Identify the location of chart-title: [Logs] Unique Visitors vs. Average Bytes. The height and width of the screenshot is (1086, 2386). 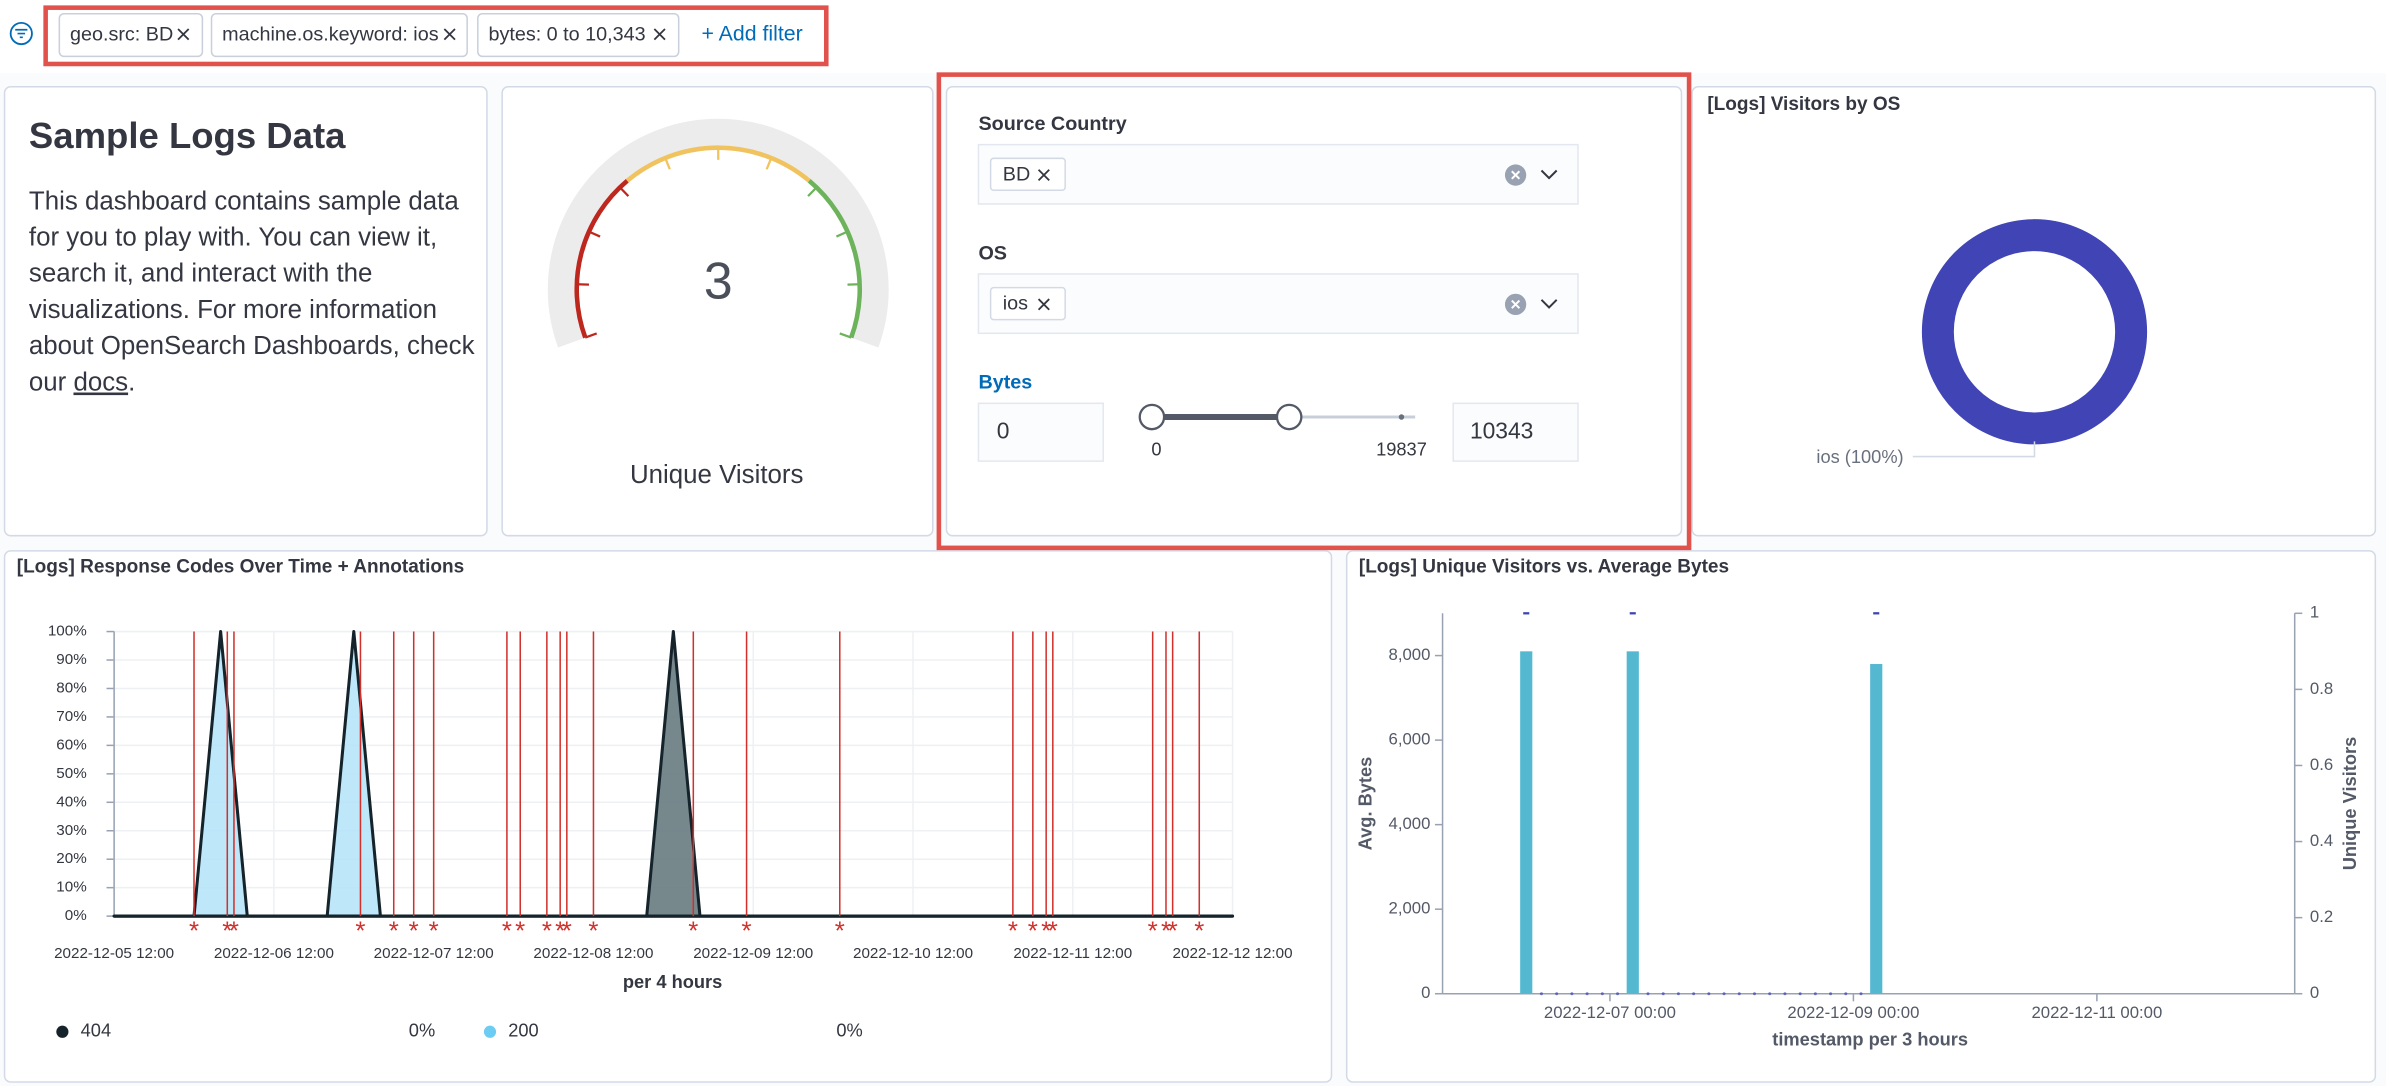
(1544, 567).